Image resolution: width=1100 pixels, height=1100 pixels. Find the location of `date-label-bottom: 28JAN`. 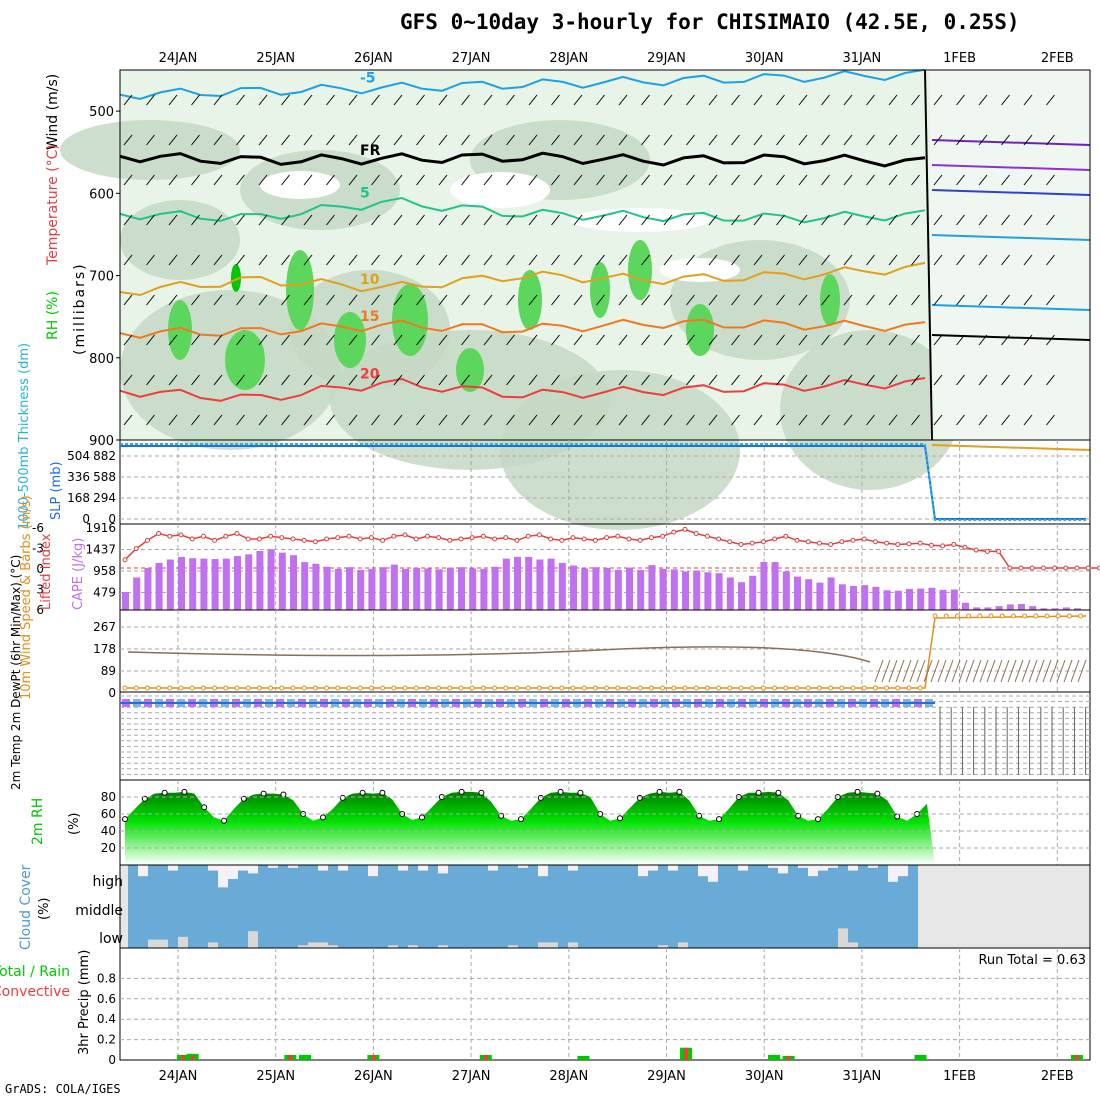

date-label-bottom: 28JAN is located at coordinates (568, 1076).